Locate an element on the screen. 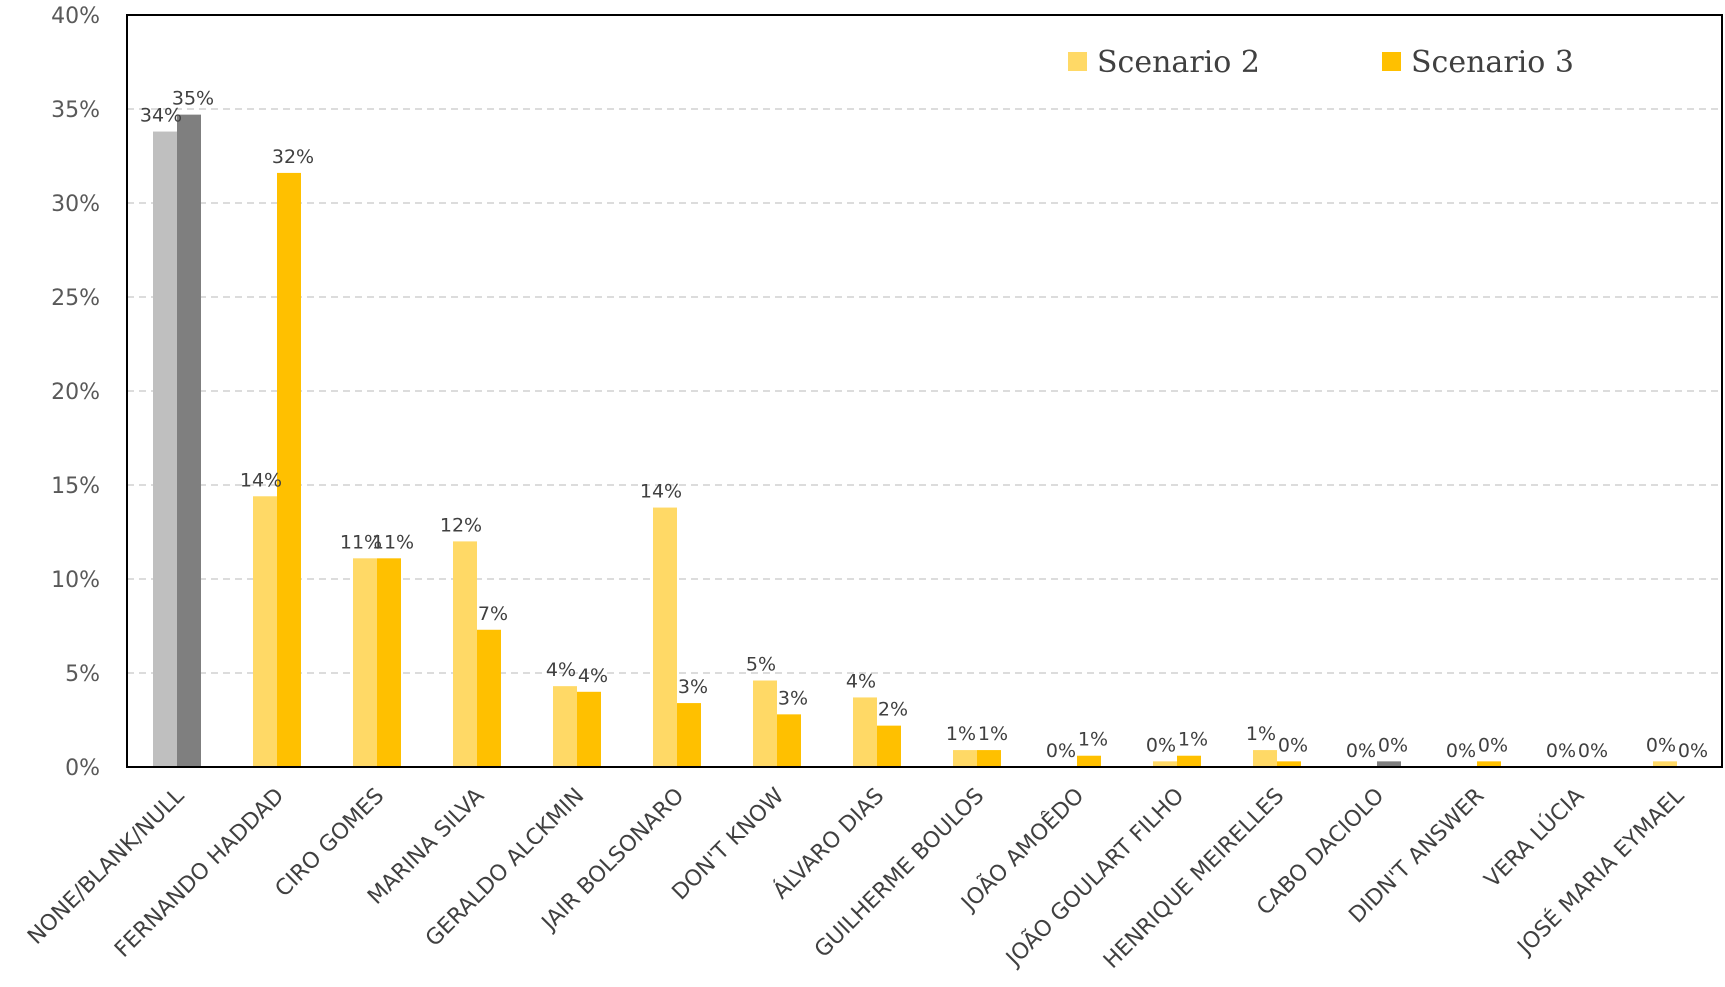 The width and height of the screenshot is (1725, 987). y-axis-ticks: 0% 5% 10% 15% 20% 25% 30% 35% 40% is located at coordinates (75, 392).